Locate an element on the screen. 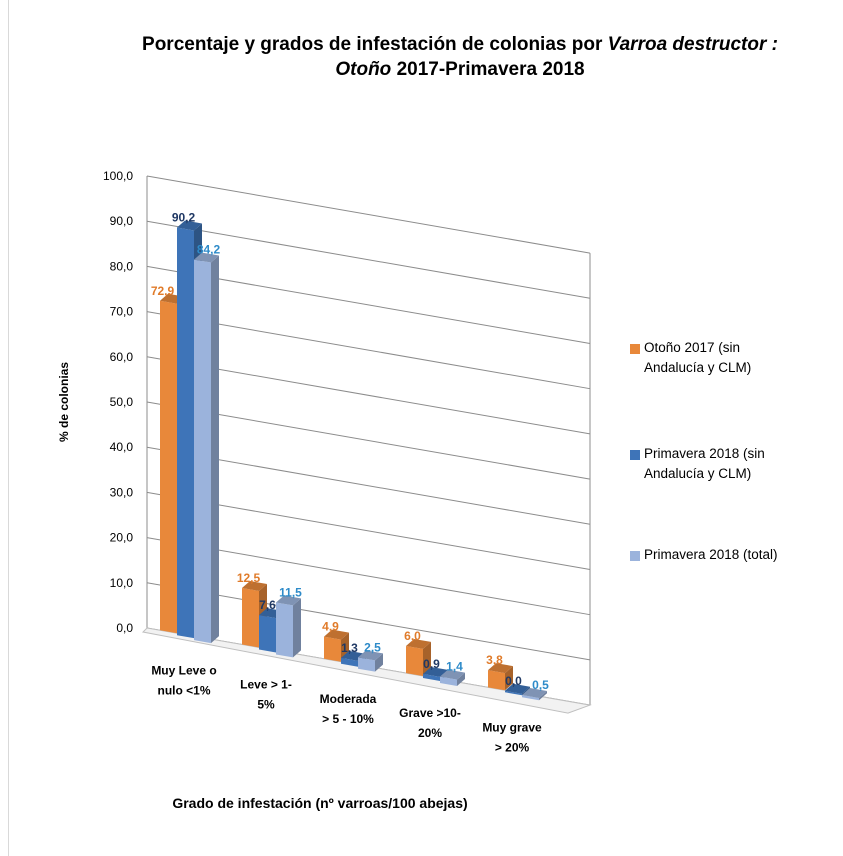 Image resolution: width=843 pixels, height=856 pixels. x-category-label: Grave >10- is located at coordinates (430, 713).